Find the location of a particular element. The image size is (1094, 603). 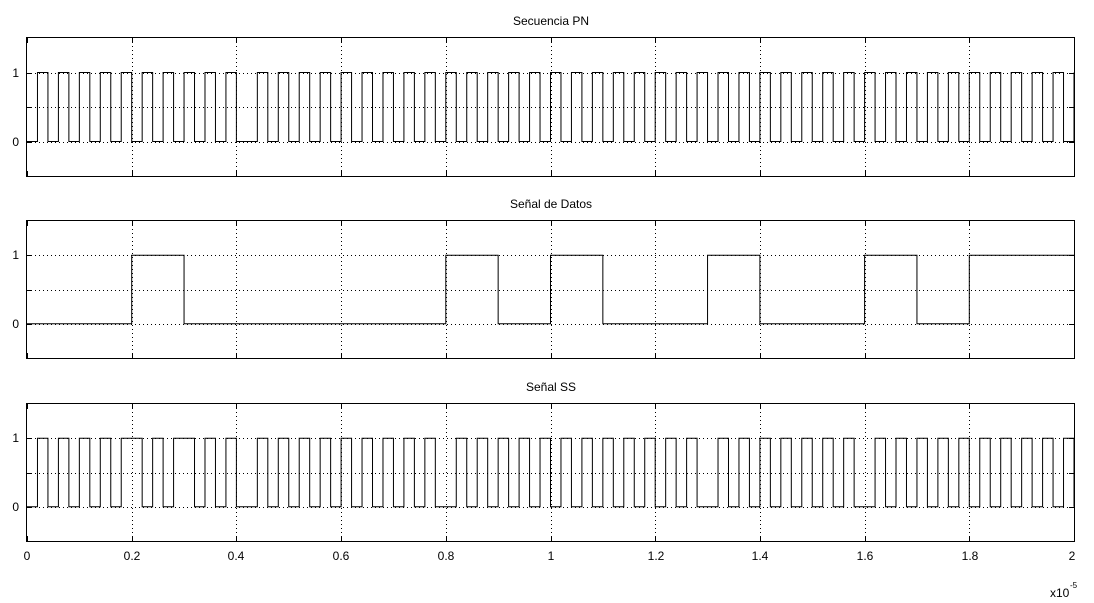

data-ytick-label-1: 1 is located at coordinates (15, 255).